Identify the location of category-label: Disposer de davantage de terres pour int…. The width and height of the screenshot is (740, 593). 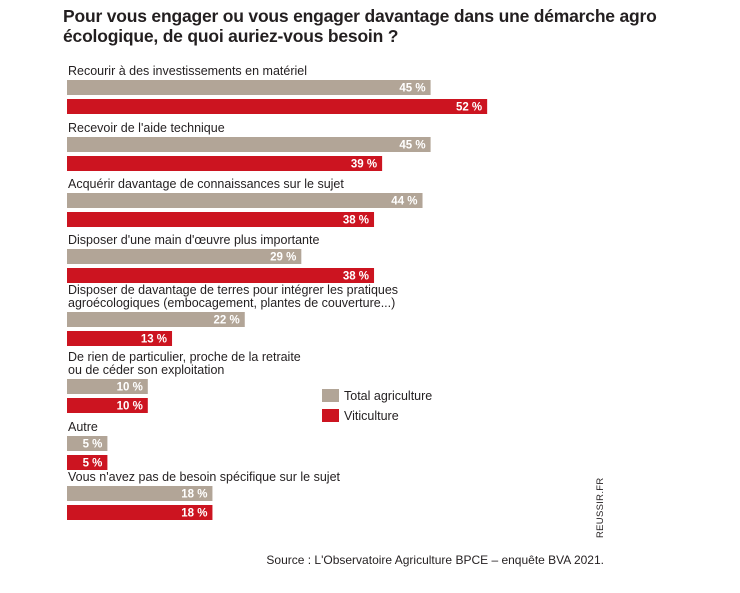
(233, 290).